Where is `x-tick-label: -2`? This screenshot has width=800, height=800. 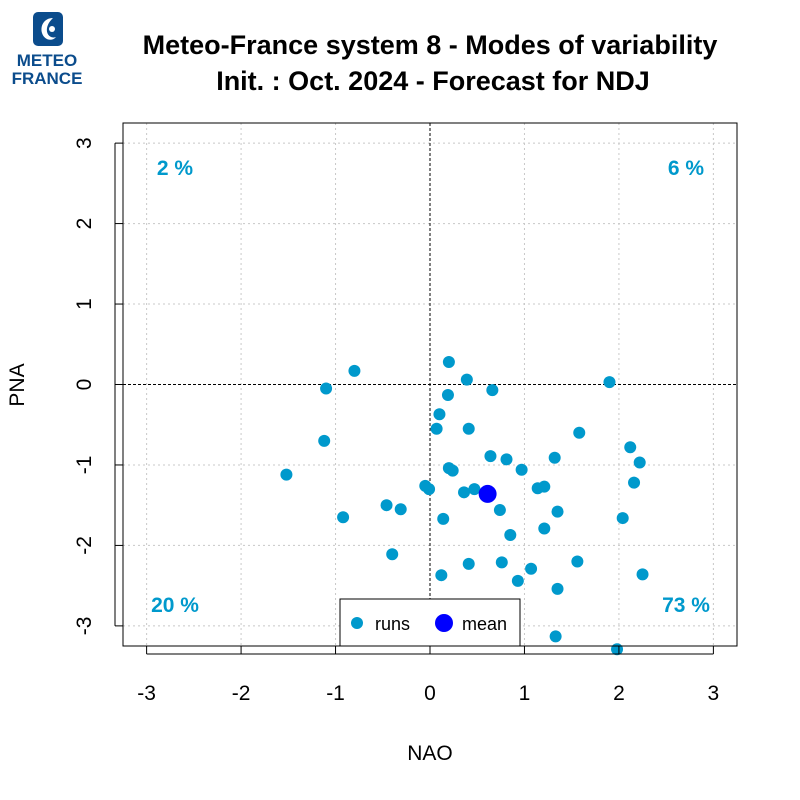
x-tick-label: -2 is located at coordinates (241, 693).